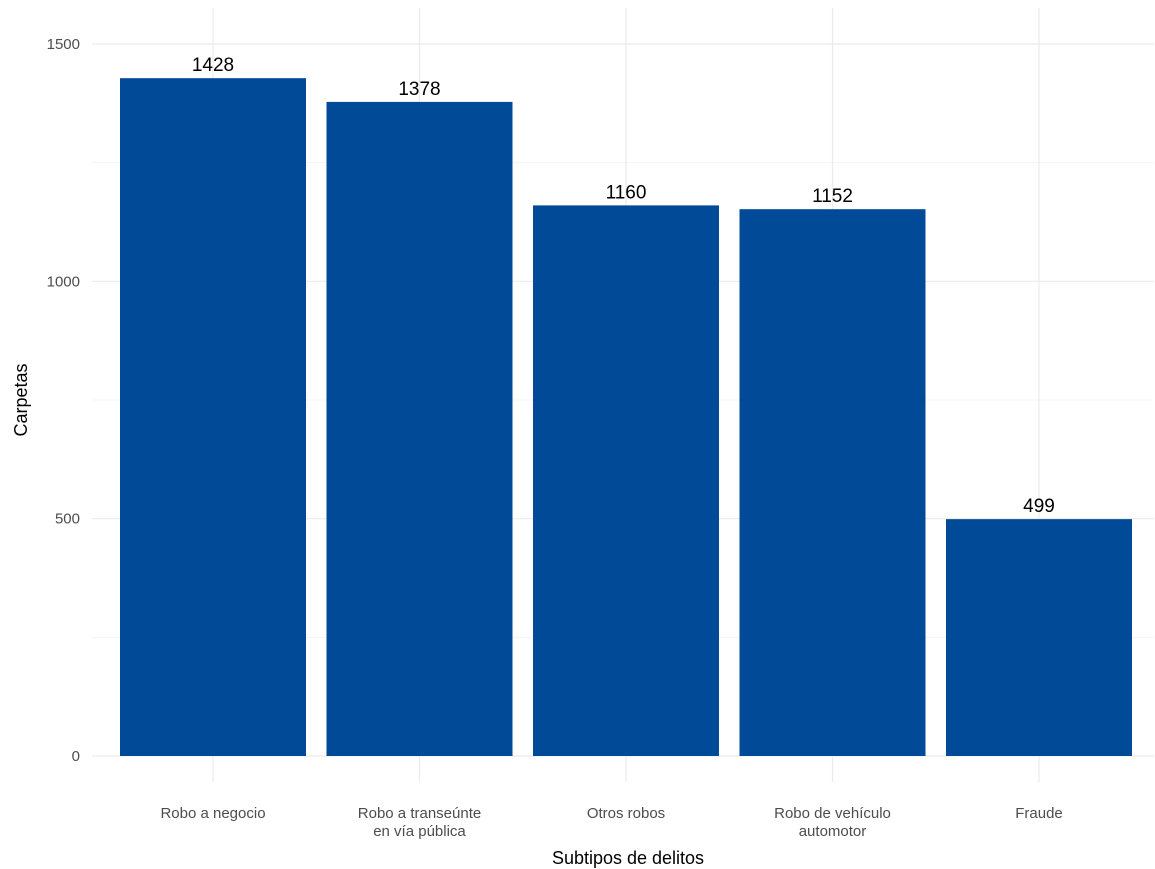 The height and width of the screenshot is (869, 1155). What do you see at coordinates (1039, 506) in the screenshot?
I see `data-label: 499` at bounding box center [1039, 506].